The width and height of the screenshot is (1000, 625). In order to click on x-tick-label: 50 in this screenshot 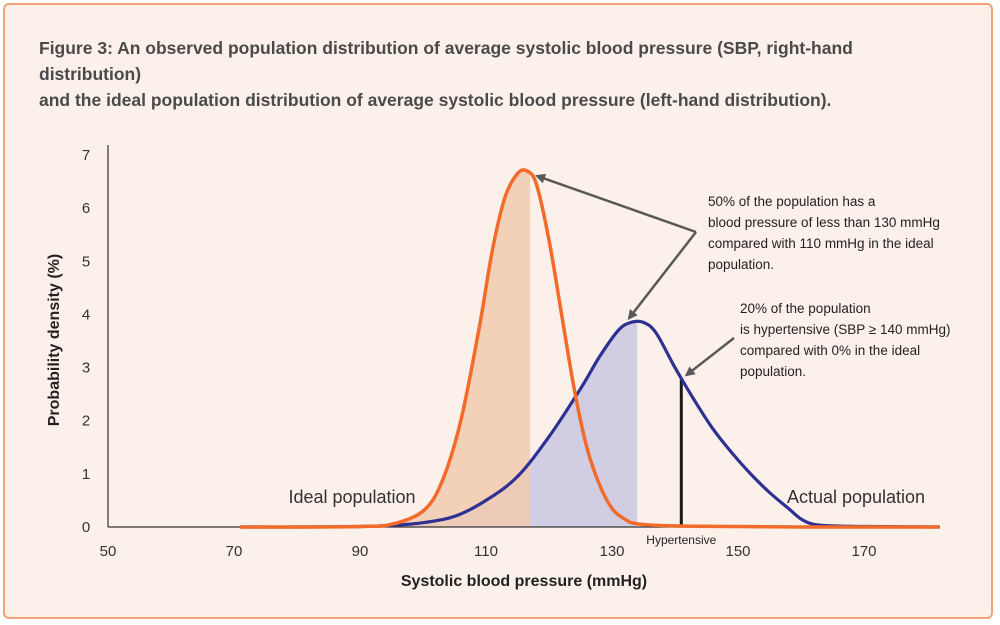, I will do `click(108, 551)`.